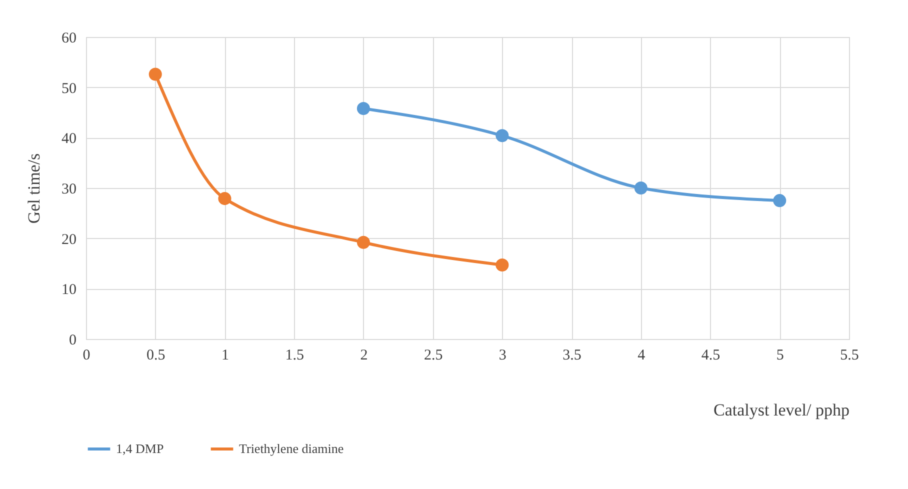 The height and width of the screenshot is (489, 908). I want to click on x-tick-label: 5, so click(780, 356).